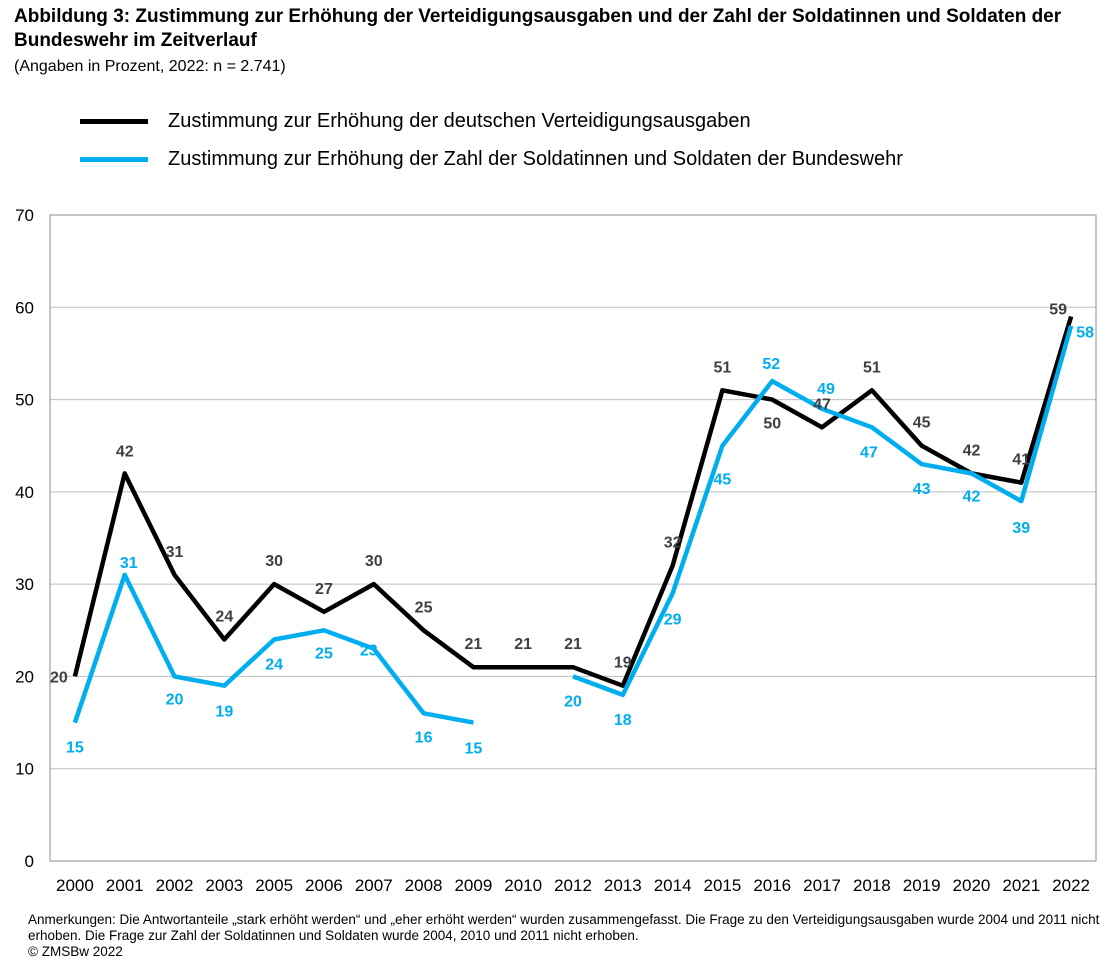 This screenshot has width=1107, height=977. Describe the element at coordinates (274, 885) in the screenshot. I see `x-tick-label: 2005` at that location.